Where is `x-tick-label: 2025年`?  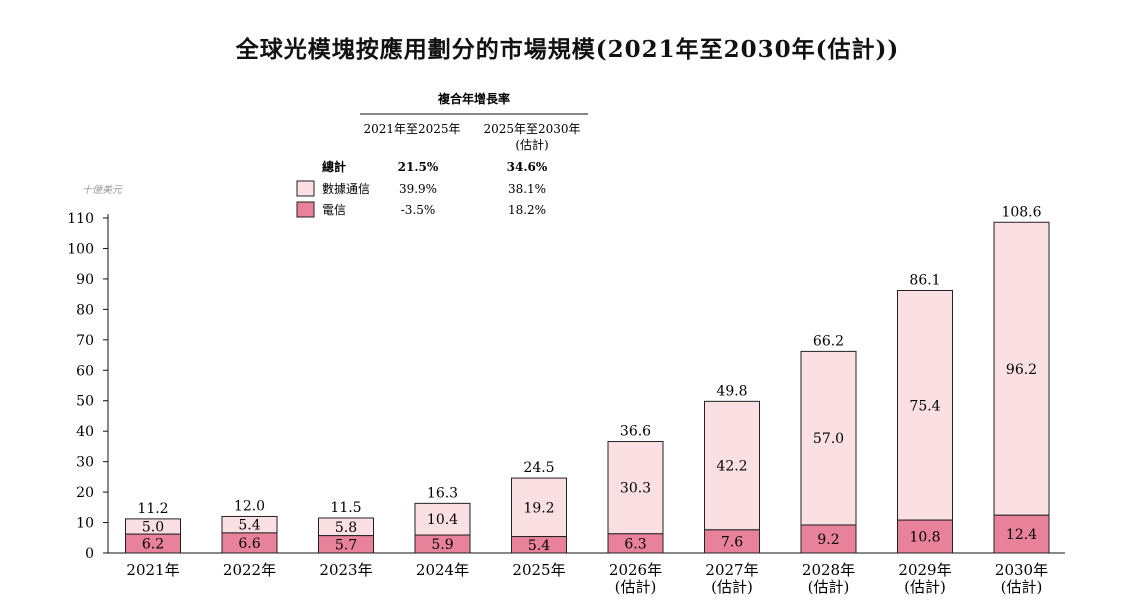
x-tick-label: 2025年 is located at coordinates (538, 570).